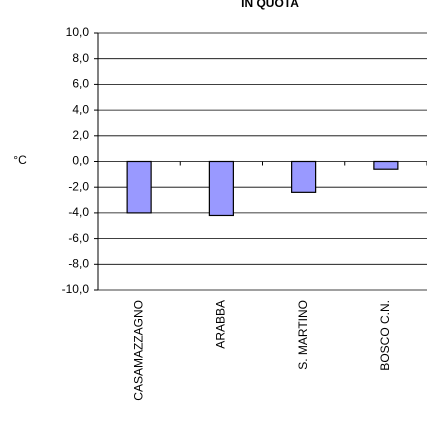 This screenshot has width=427, height=426. Describe the element at coordinates (78, 238) in the screenshot. I see `y-tick-label: -6,0` at that location.